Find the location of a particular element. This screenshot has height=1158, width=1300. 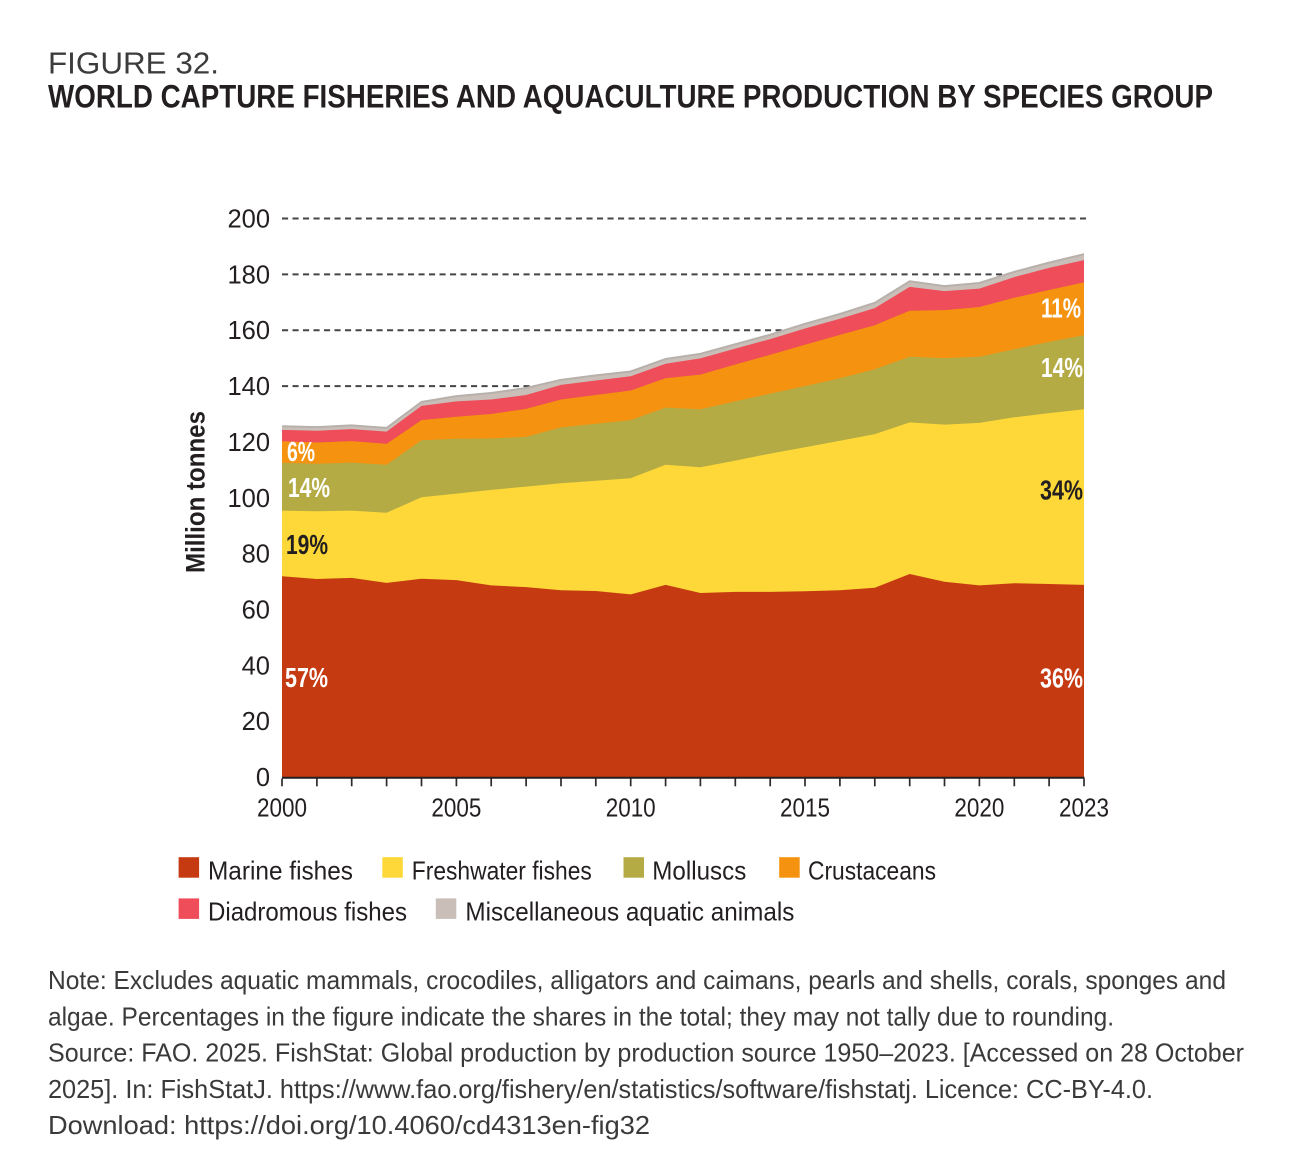

svg-text: Miscellaneous aquatic animals is located at coordinates (629, 912).